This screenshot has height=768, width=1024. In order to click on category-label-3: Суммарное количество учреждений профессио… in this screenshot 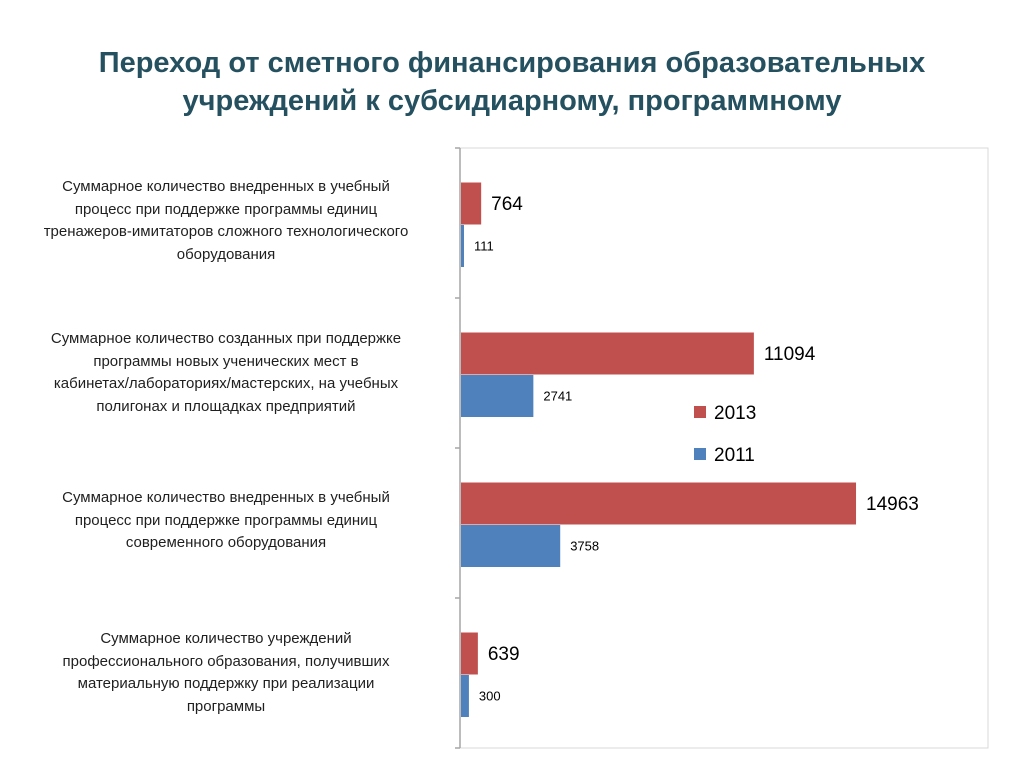, I will do `click(226, 673)`.